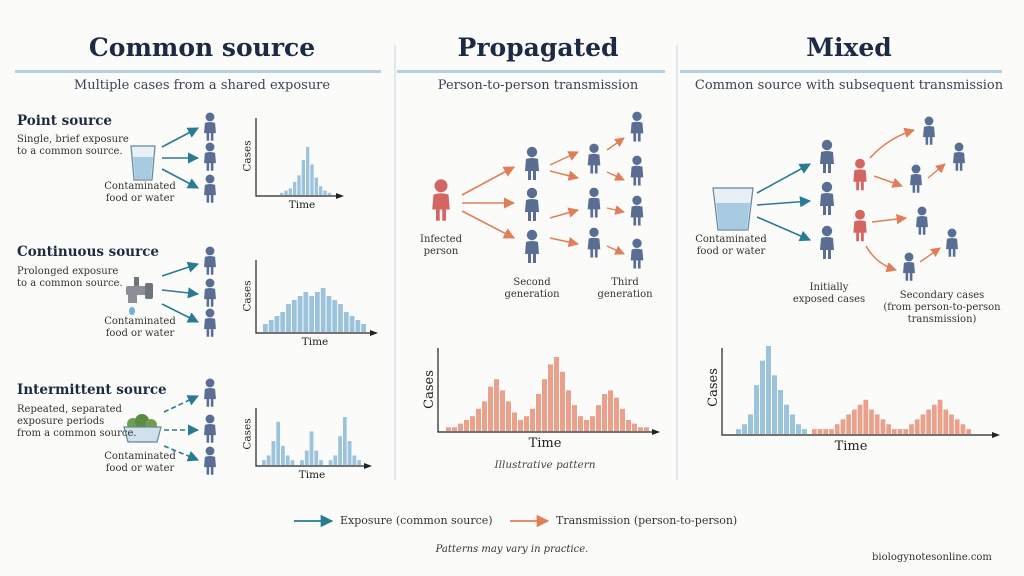 The image size is (1024, 576). What do you see at coordinates (731, 251) in the screenshot?
I see `label-line: food or water` at bounding box center [731, 251].